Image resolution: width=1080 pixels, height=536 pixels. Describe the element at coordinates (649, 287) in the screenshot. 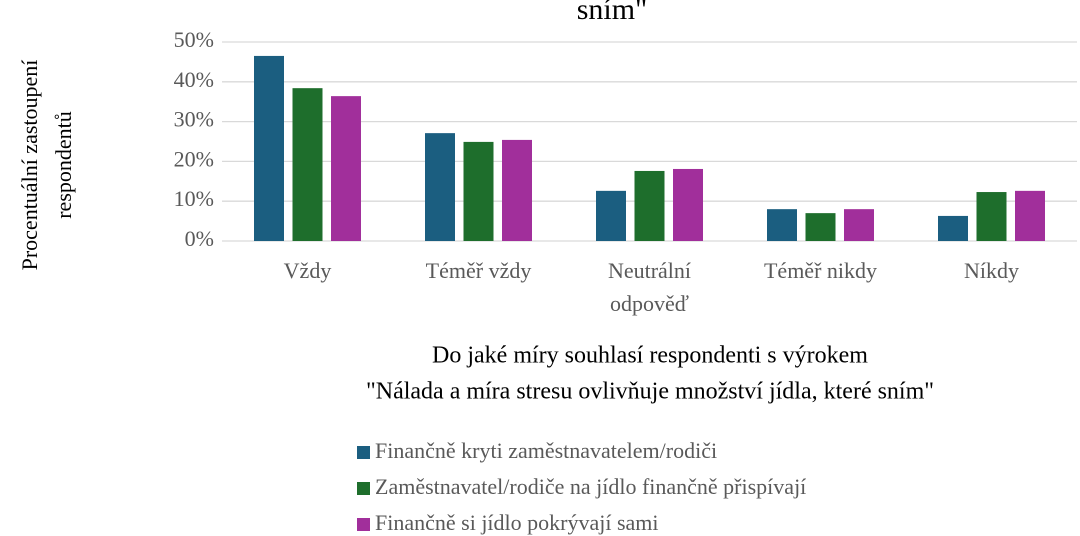

I see `x-tick-label: Neutrální odpověď` at that location.